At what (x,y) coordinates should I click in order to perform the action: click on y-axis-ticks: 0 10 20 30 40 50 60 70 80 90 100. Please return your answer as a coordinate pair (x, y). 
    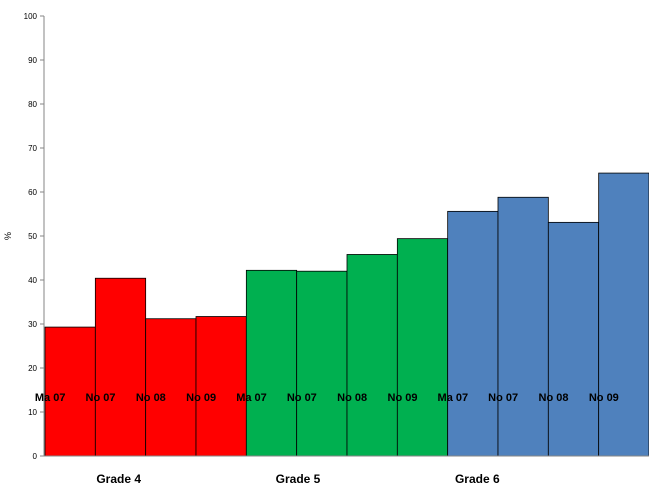
    Looking at the image, I should click on (34, 236).